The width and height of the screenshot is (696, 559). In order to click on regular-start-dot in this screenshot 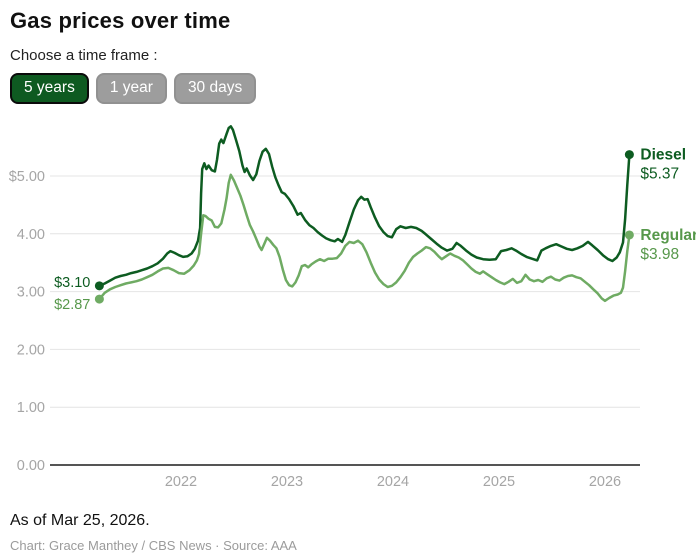, I will do `click(99, 299)`.